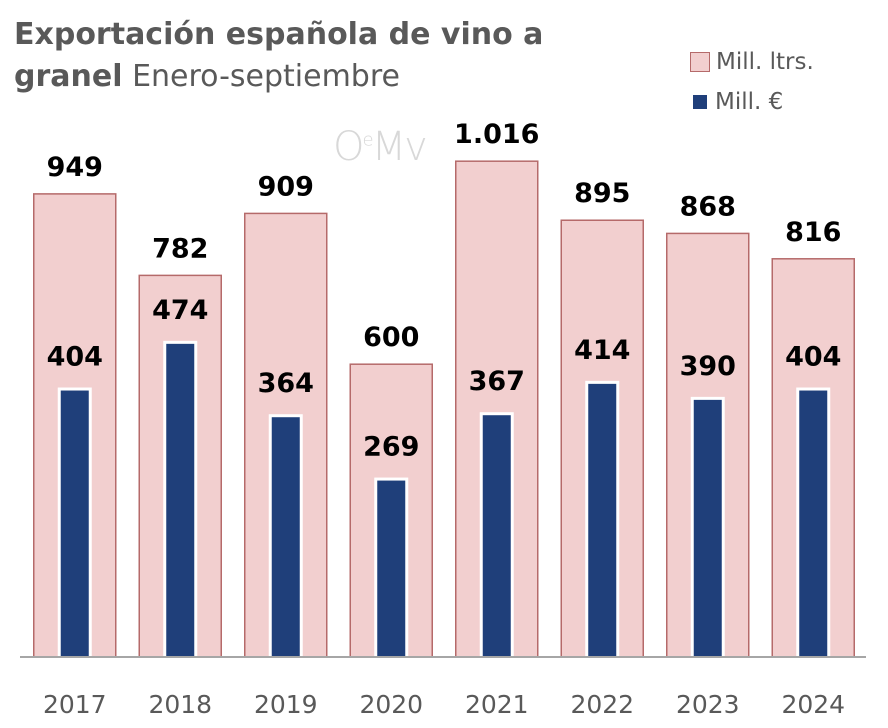  Describe the element at coordinates (602, 704) in the screenshot. I see `x-tick-label: 2022` at that location.